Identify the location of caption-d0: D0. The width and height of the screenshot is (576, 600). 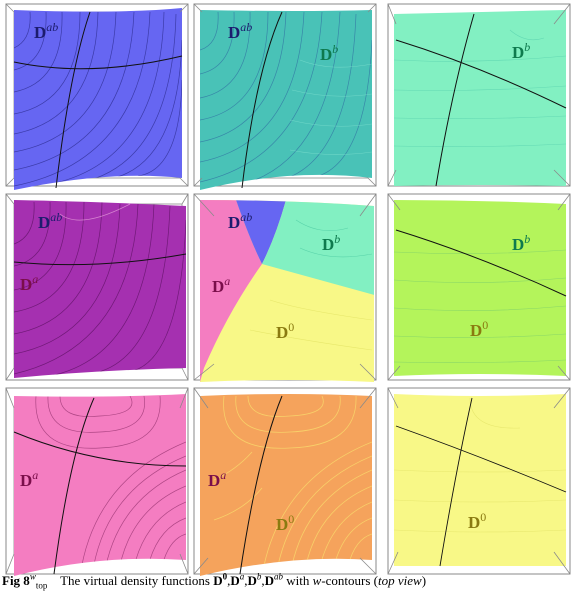
(220, 579).